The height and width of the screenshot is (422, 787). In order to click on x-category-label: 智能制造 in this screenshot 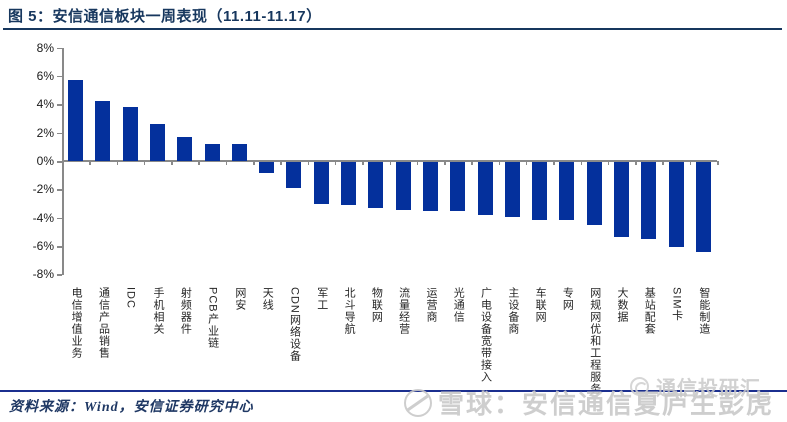, I will do `click(703, 311)`.